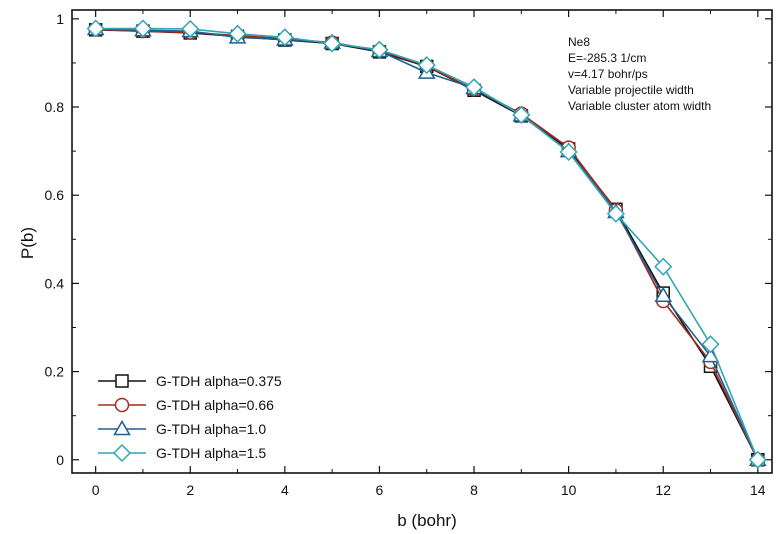 The height and width of the screenshot is (534, 776). Describe the element at coordinates (579, 42) in the screenshot. I see `annotation-line: Ne8` at that location.